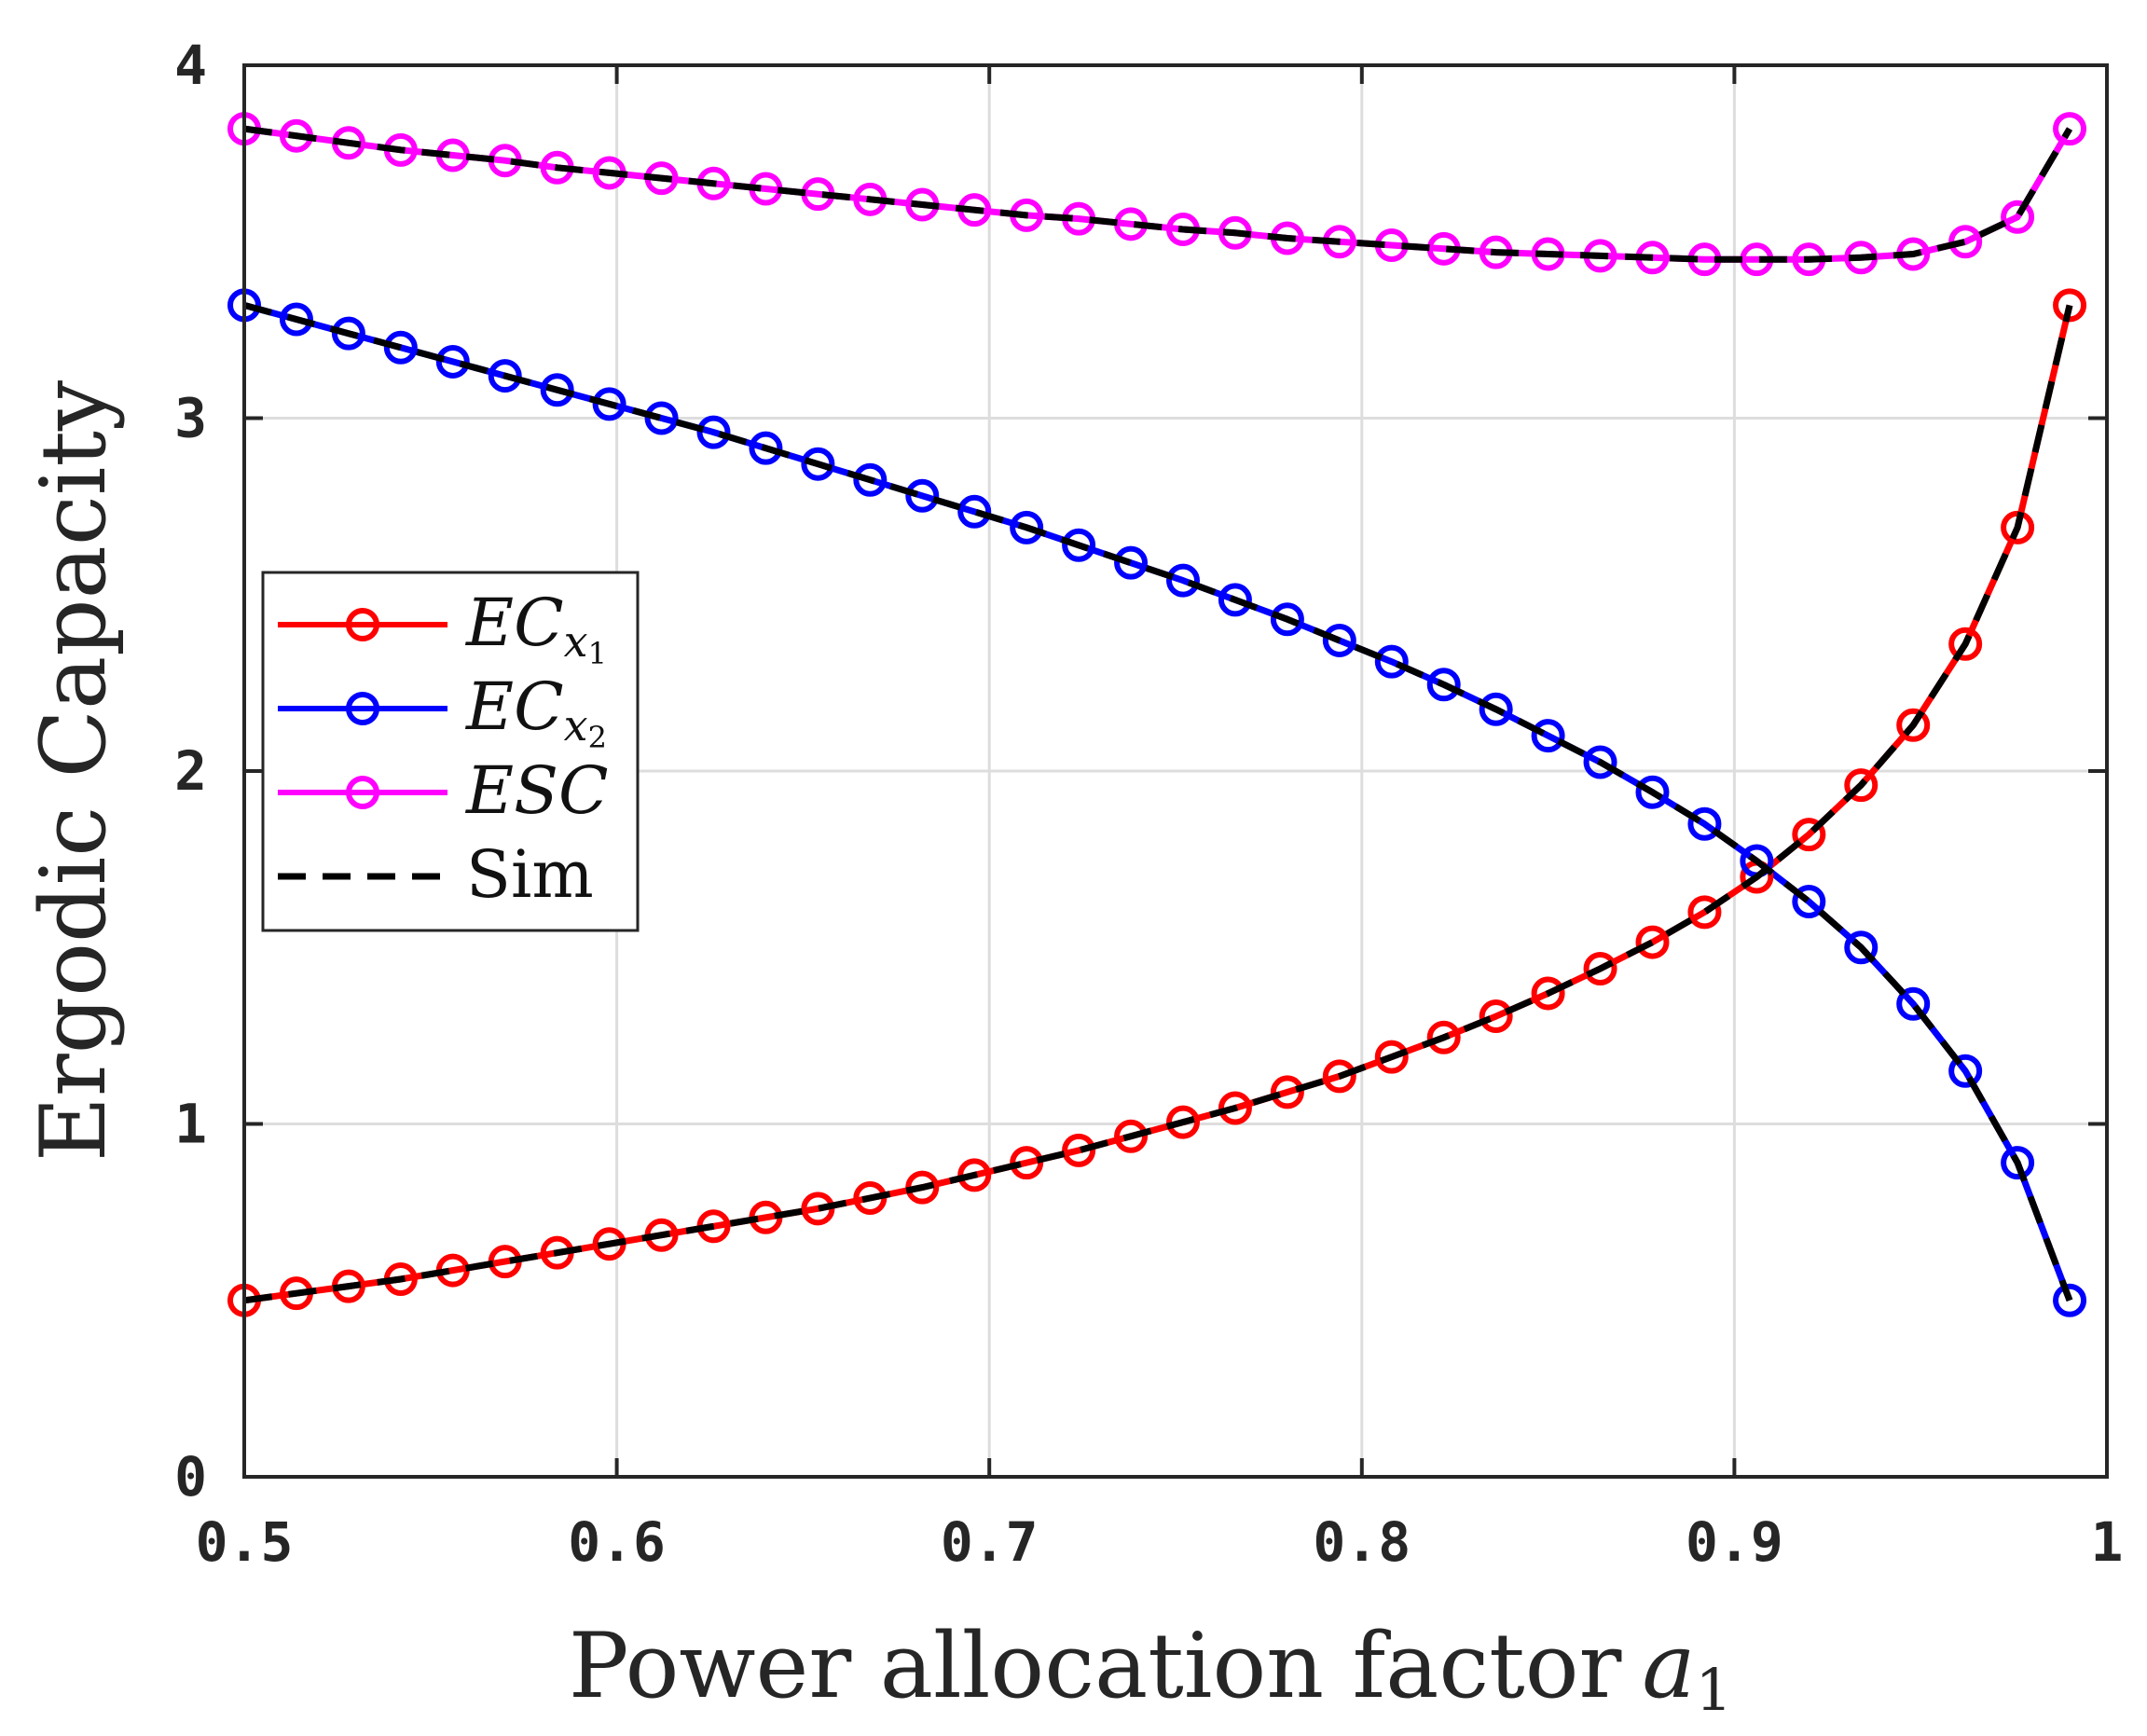 This screenshot has height=1736, width=2147. What do you see at coordinates (514, 623) in the screenshot?
I see `legend-label-ec-x1-main: EC` at bounding box center [514, 623].